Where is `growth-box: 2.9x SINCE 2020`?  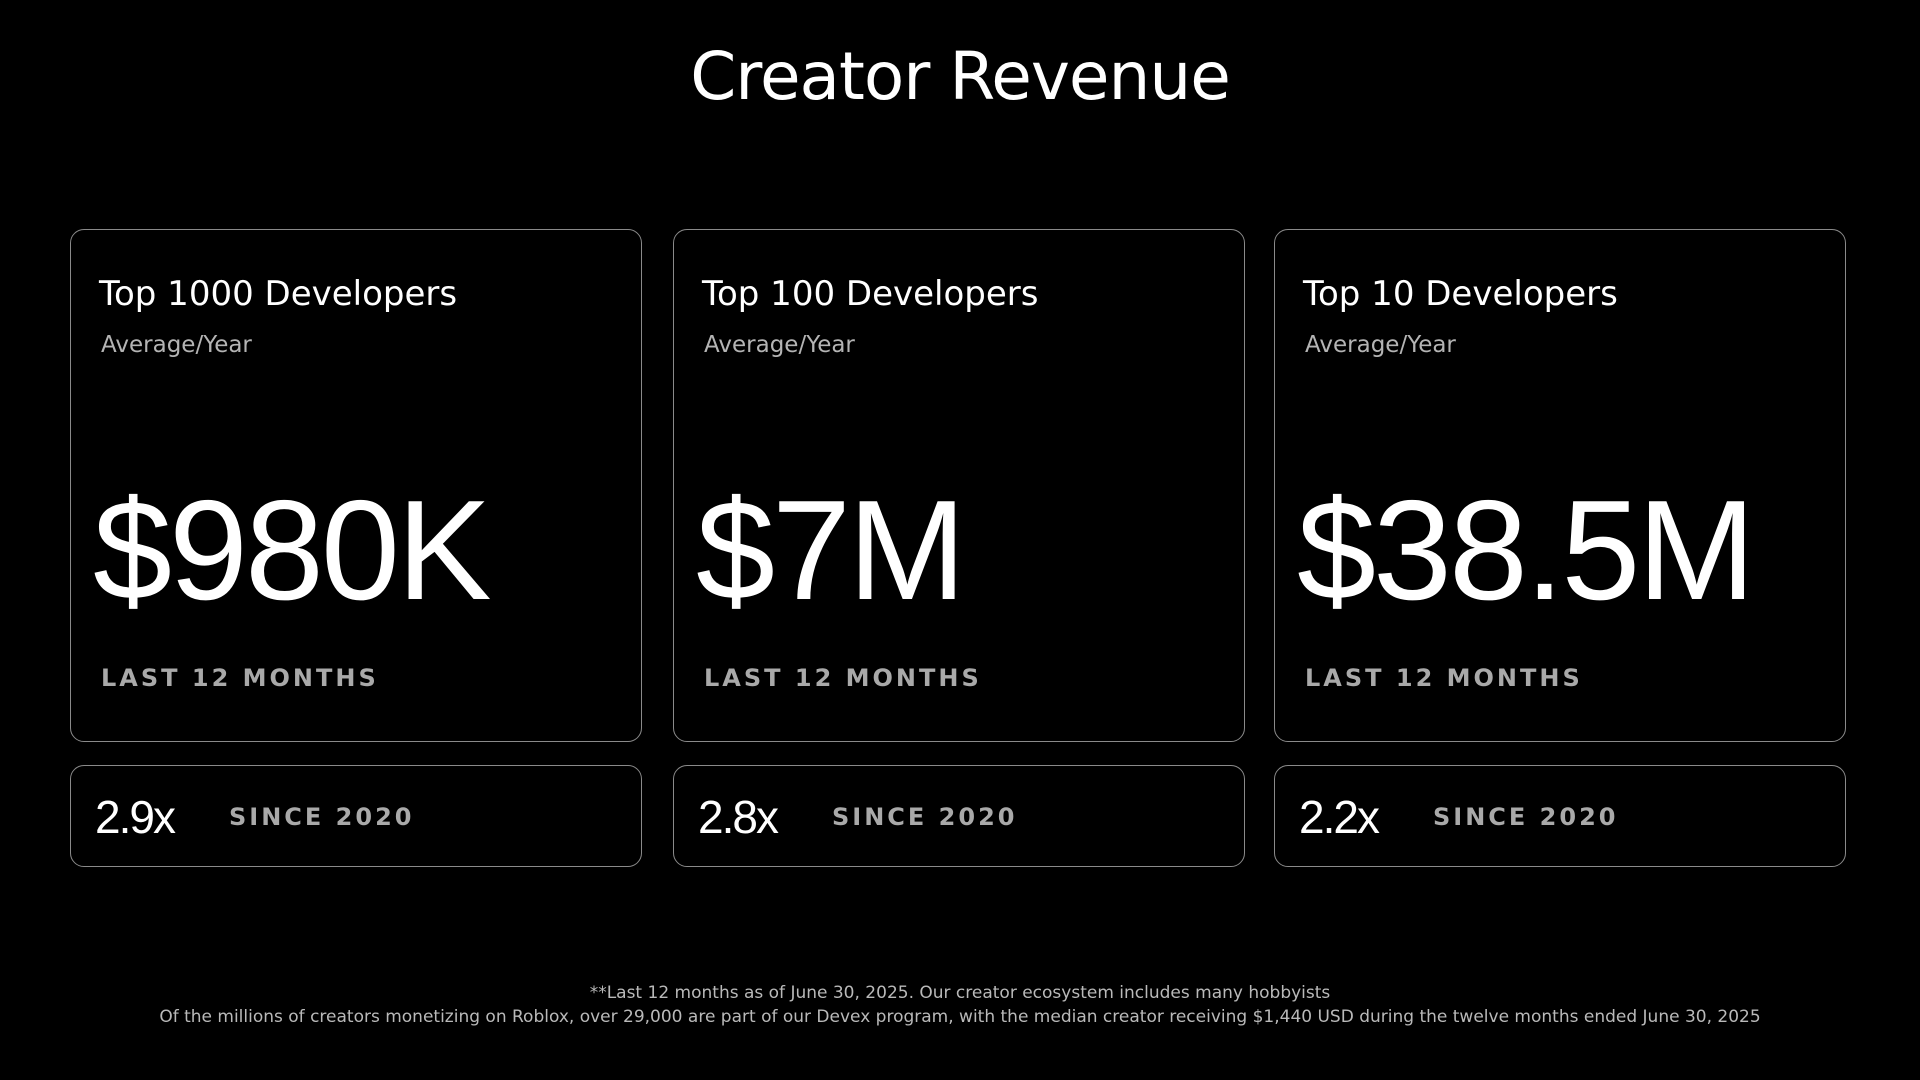
growth-box: 2.9x SINCE 2020 is located at coordinates (356, 816).